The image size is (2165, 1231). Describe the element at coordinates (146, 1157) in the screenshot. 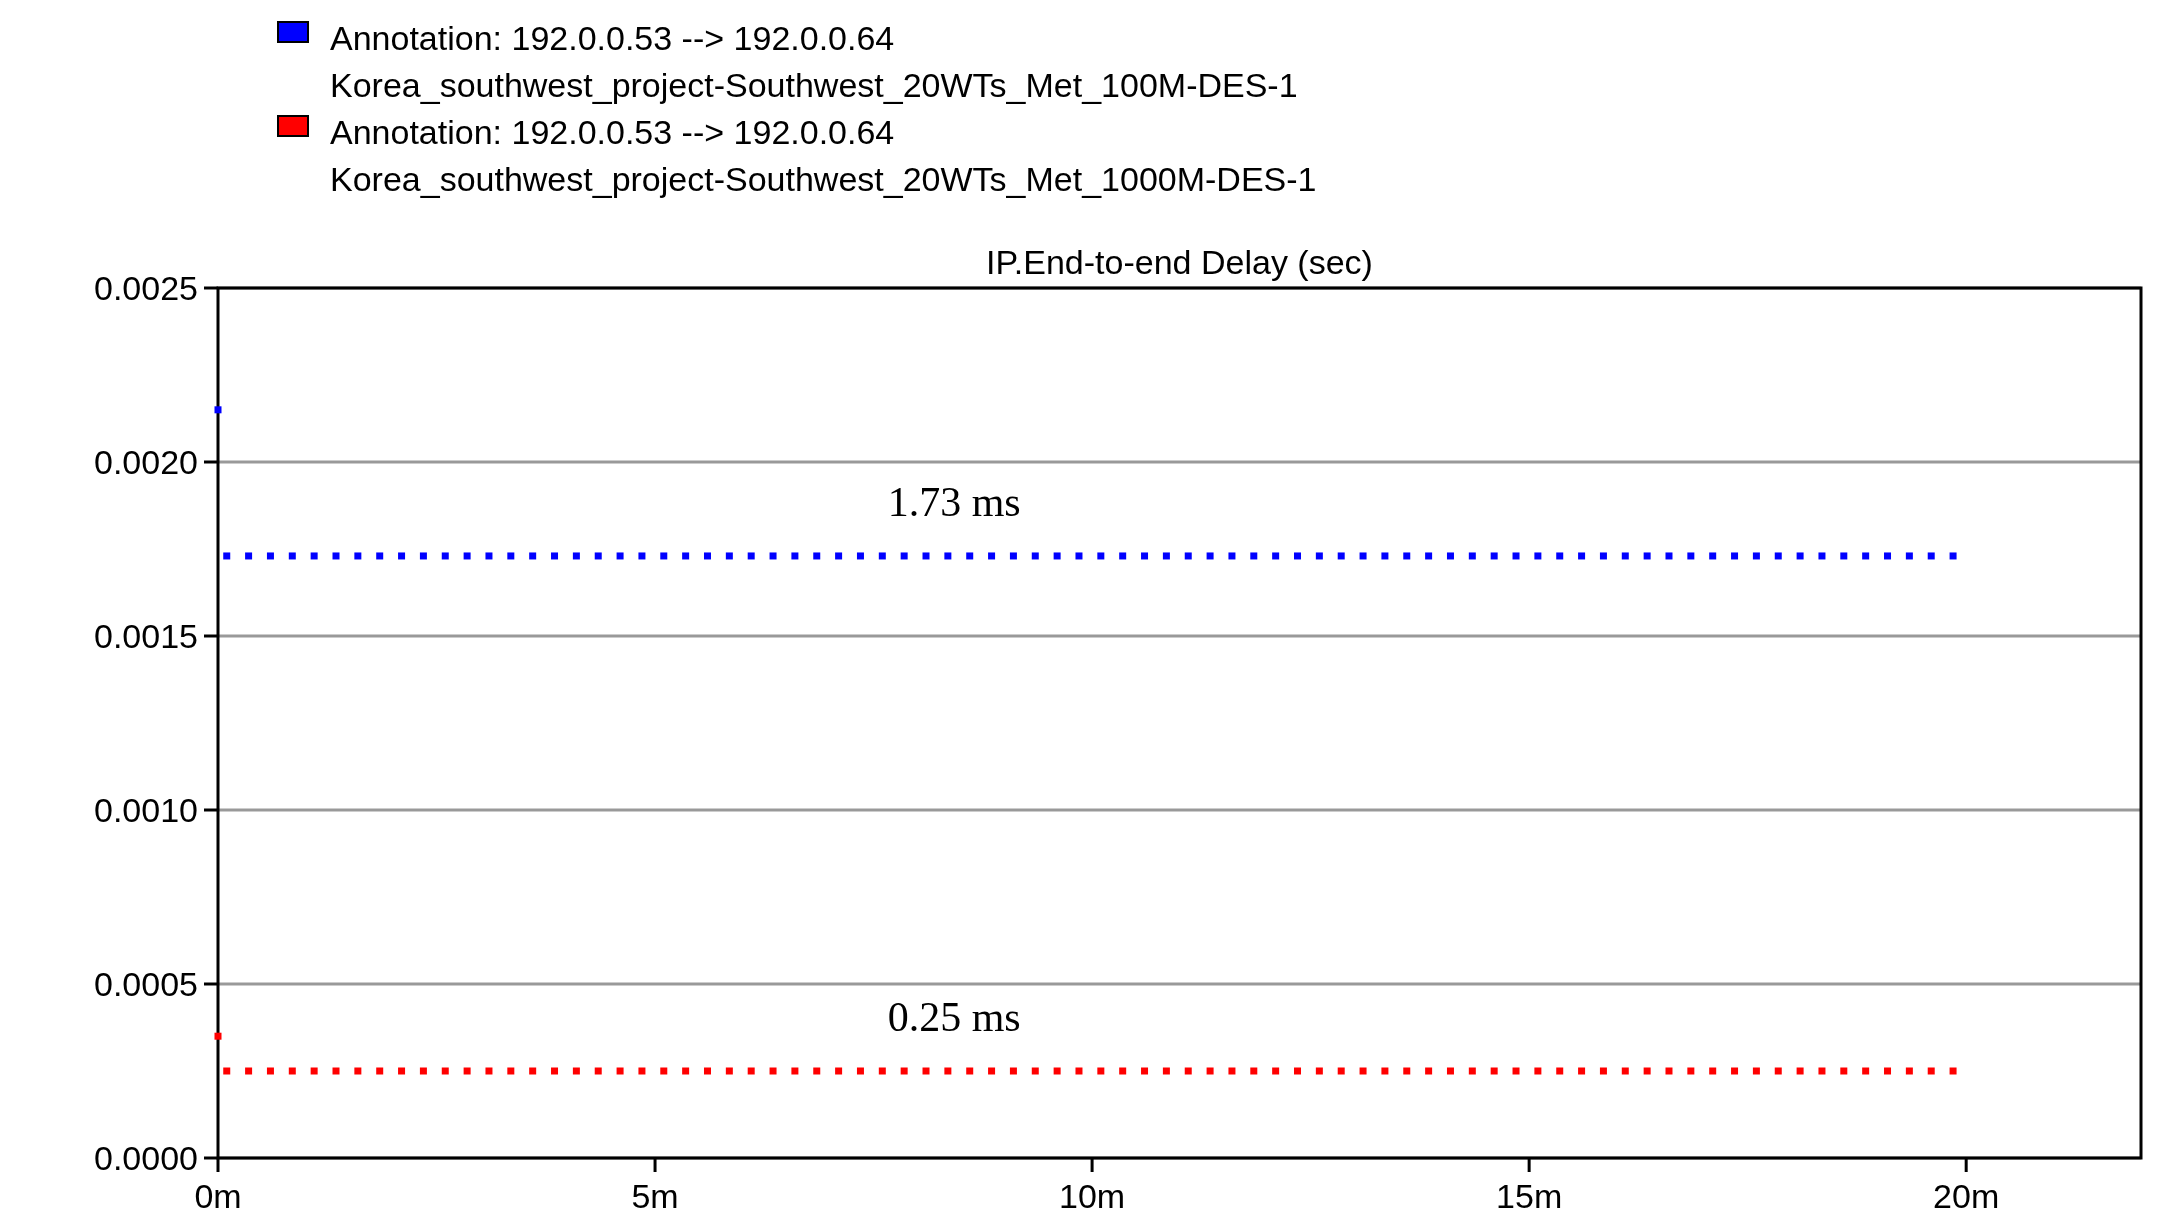

I see `y-tick-label: 0.0000` at that location.